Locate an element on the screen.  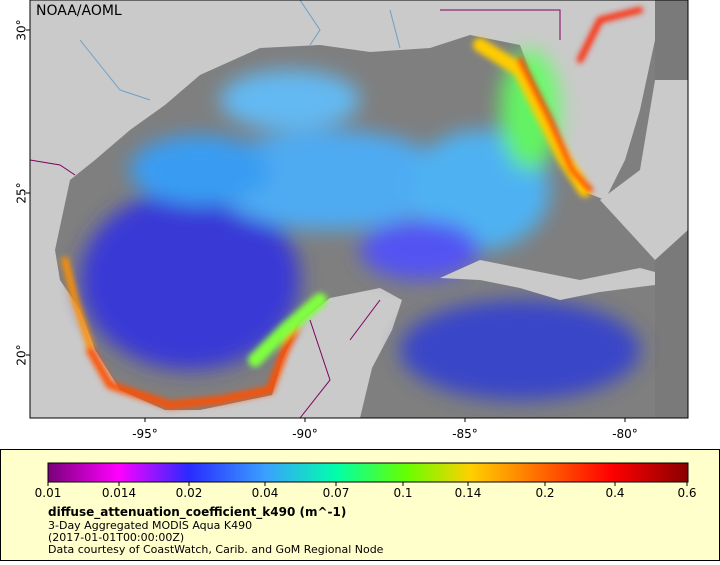
colorbar-tick-label: 0.14 is located at coordinates (468, 493).